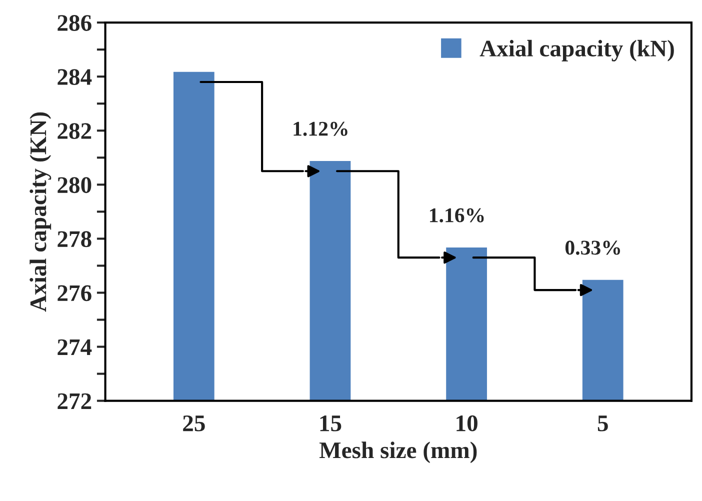 The image size is (702, 501). Describe the element at coordinates (577, 51) in the screenshot. I see `legend-label: Axial capacity (kN)` at that location.